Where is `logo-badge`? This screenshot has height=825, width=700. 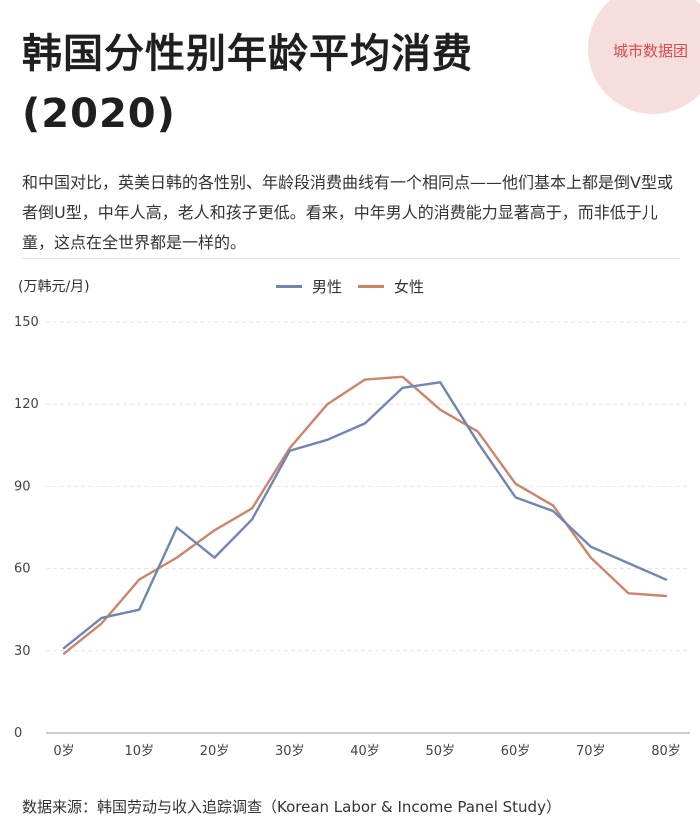 logo-badge is located at coordinates (644, 57).